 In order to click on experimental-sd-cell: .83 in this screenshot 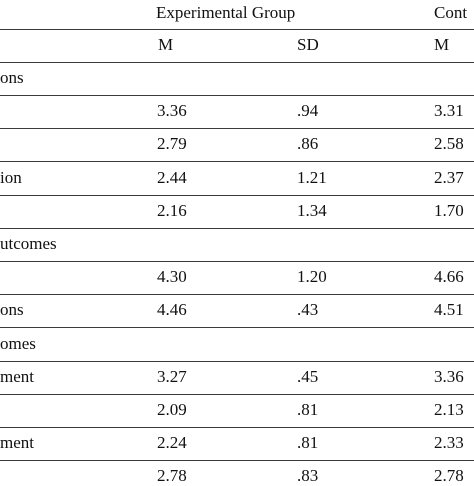, I will do `click(308, 475)`.